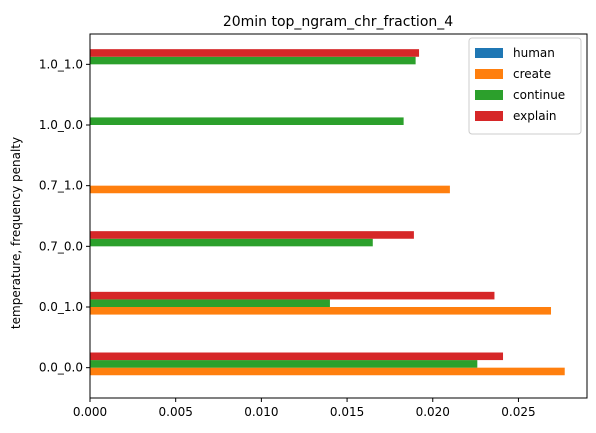 This screenshot has height=433, width=596. I want to click on legend-swatch-create, so click(489, 74).